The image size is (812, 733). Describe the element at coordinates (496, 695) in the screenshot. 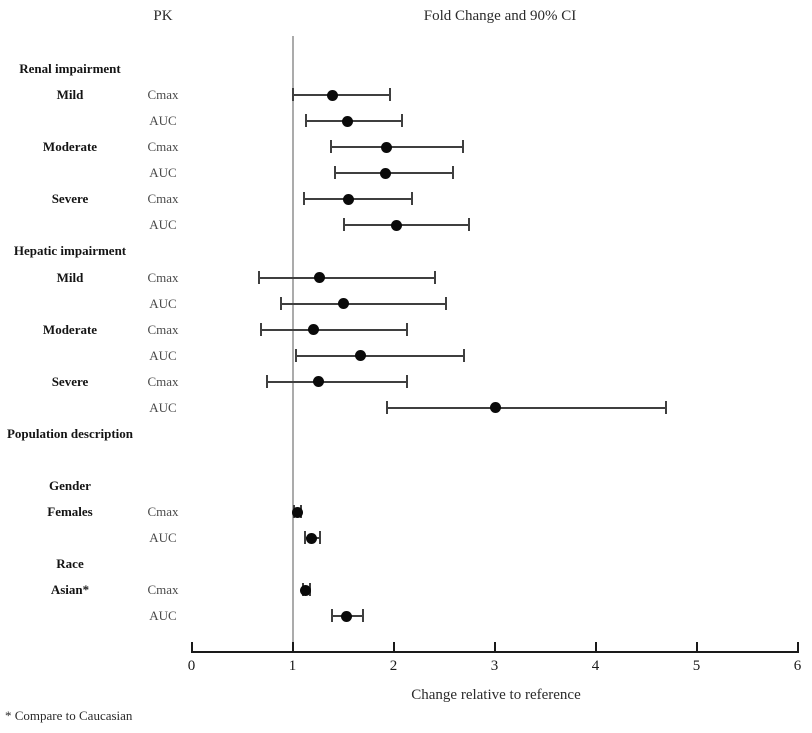

I see `x-axis-label: Change relative to reference` at that location.